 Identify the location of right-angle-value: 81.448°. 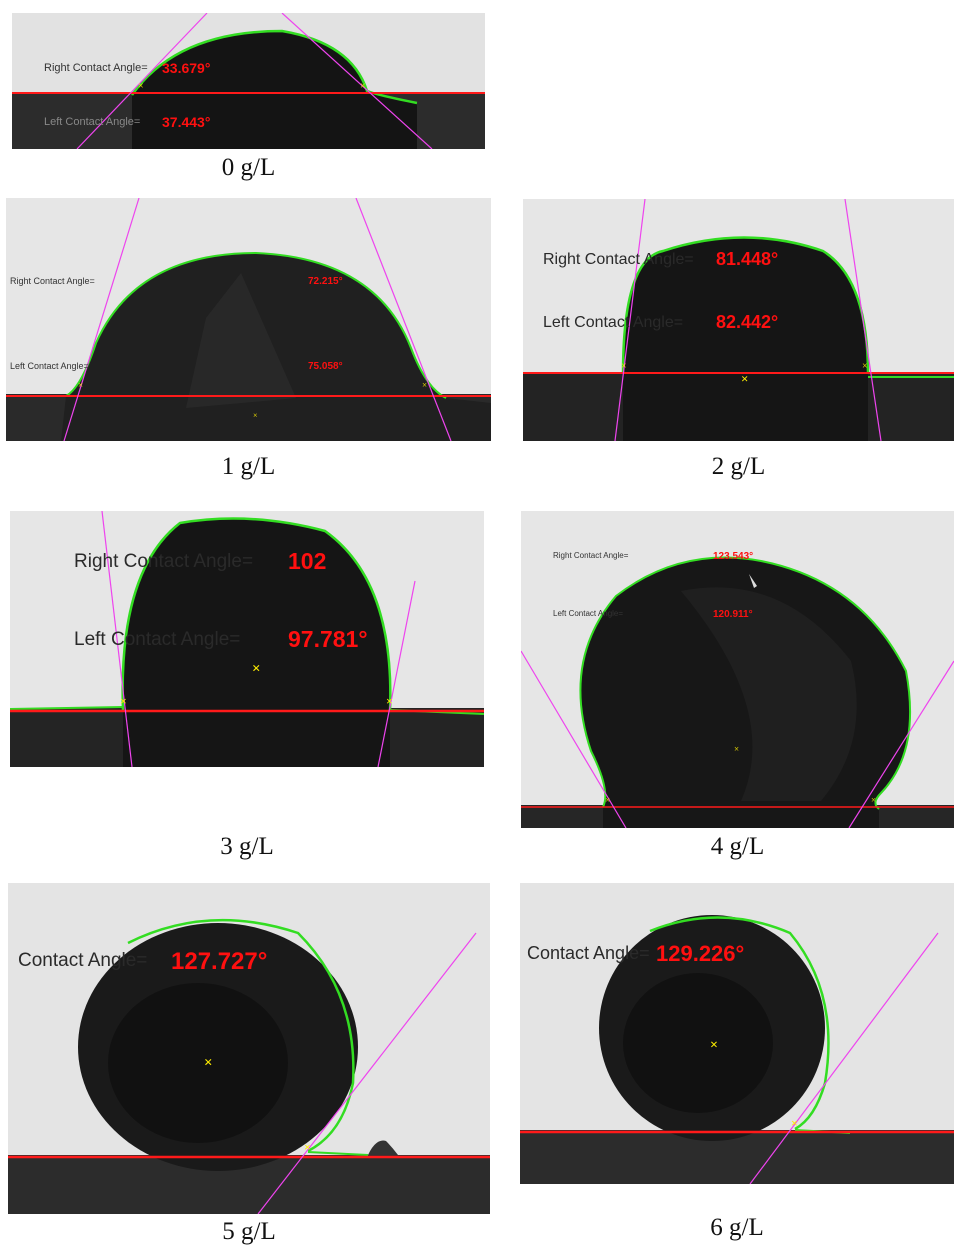
(747, 259).